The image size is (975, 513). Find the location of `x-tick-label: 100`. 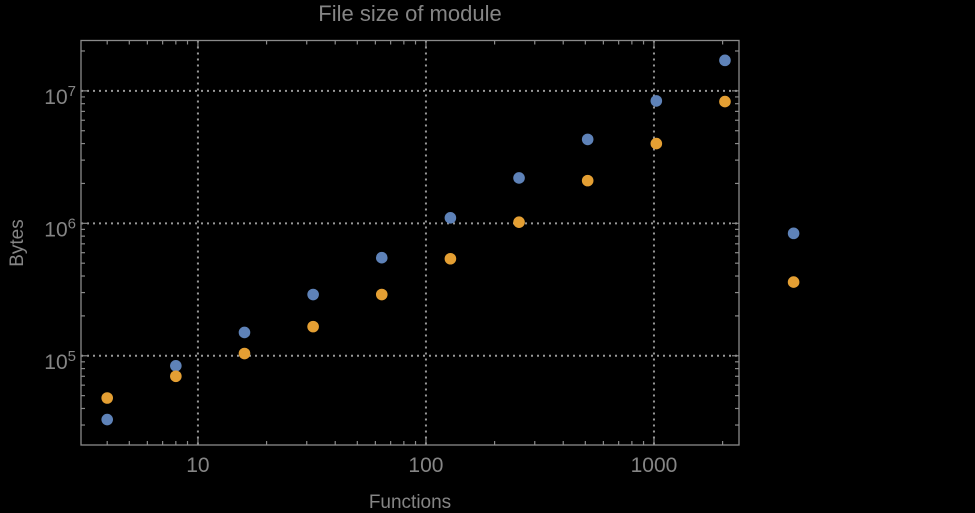

x-tick-label: 100 is located at coordinates (425, 465).